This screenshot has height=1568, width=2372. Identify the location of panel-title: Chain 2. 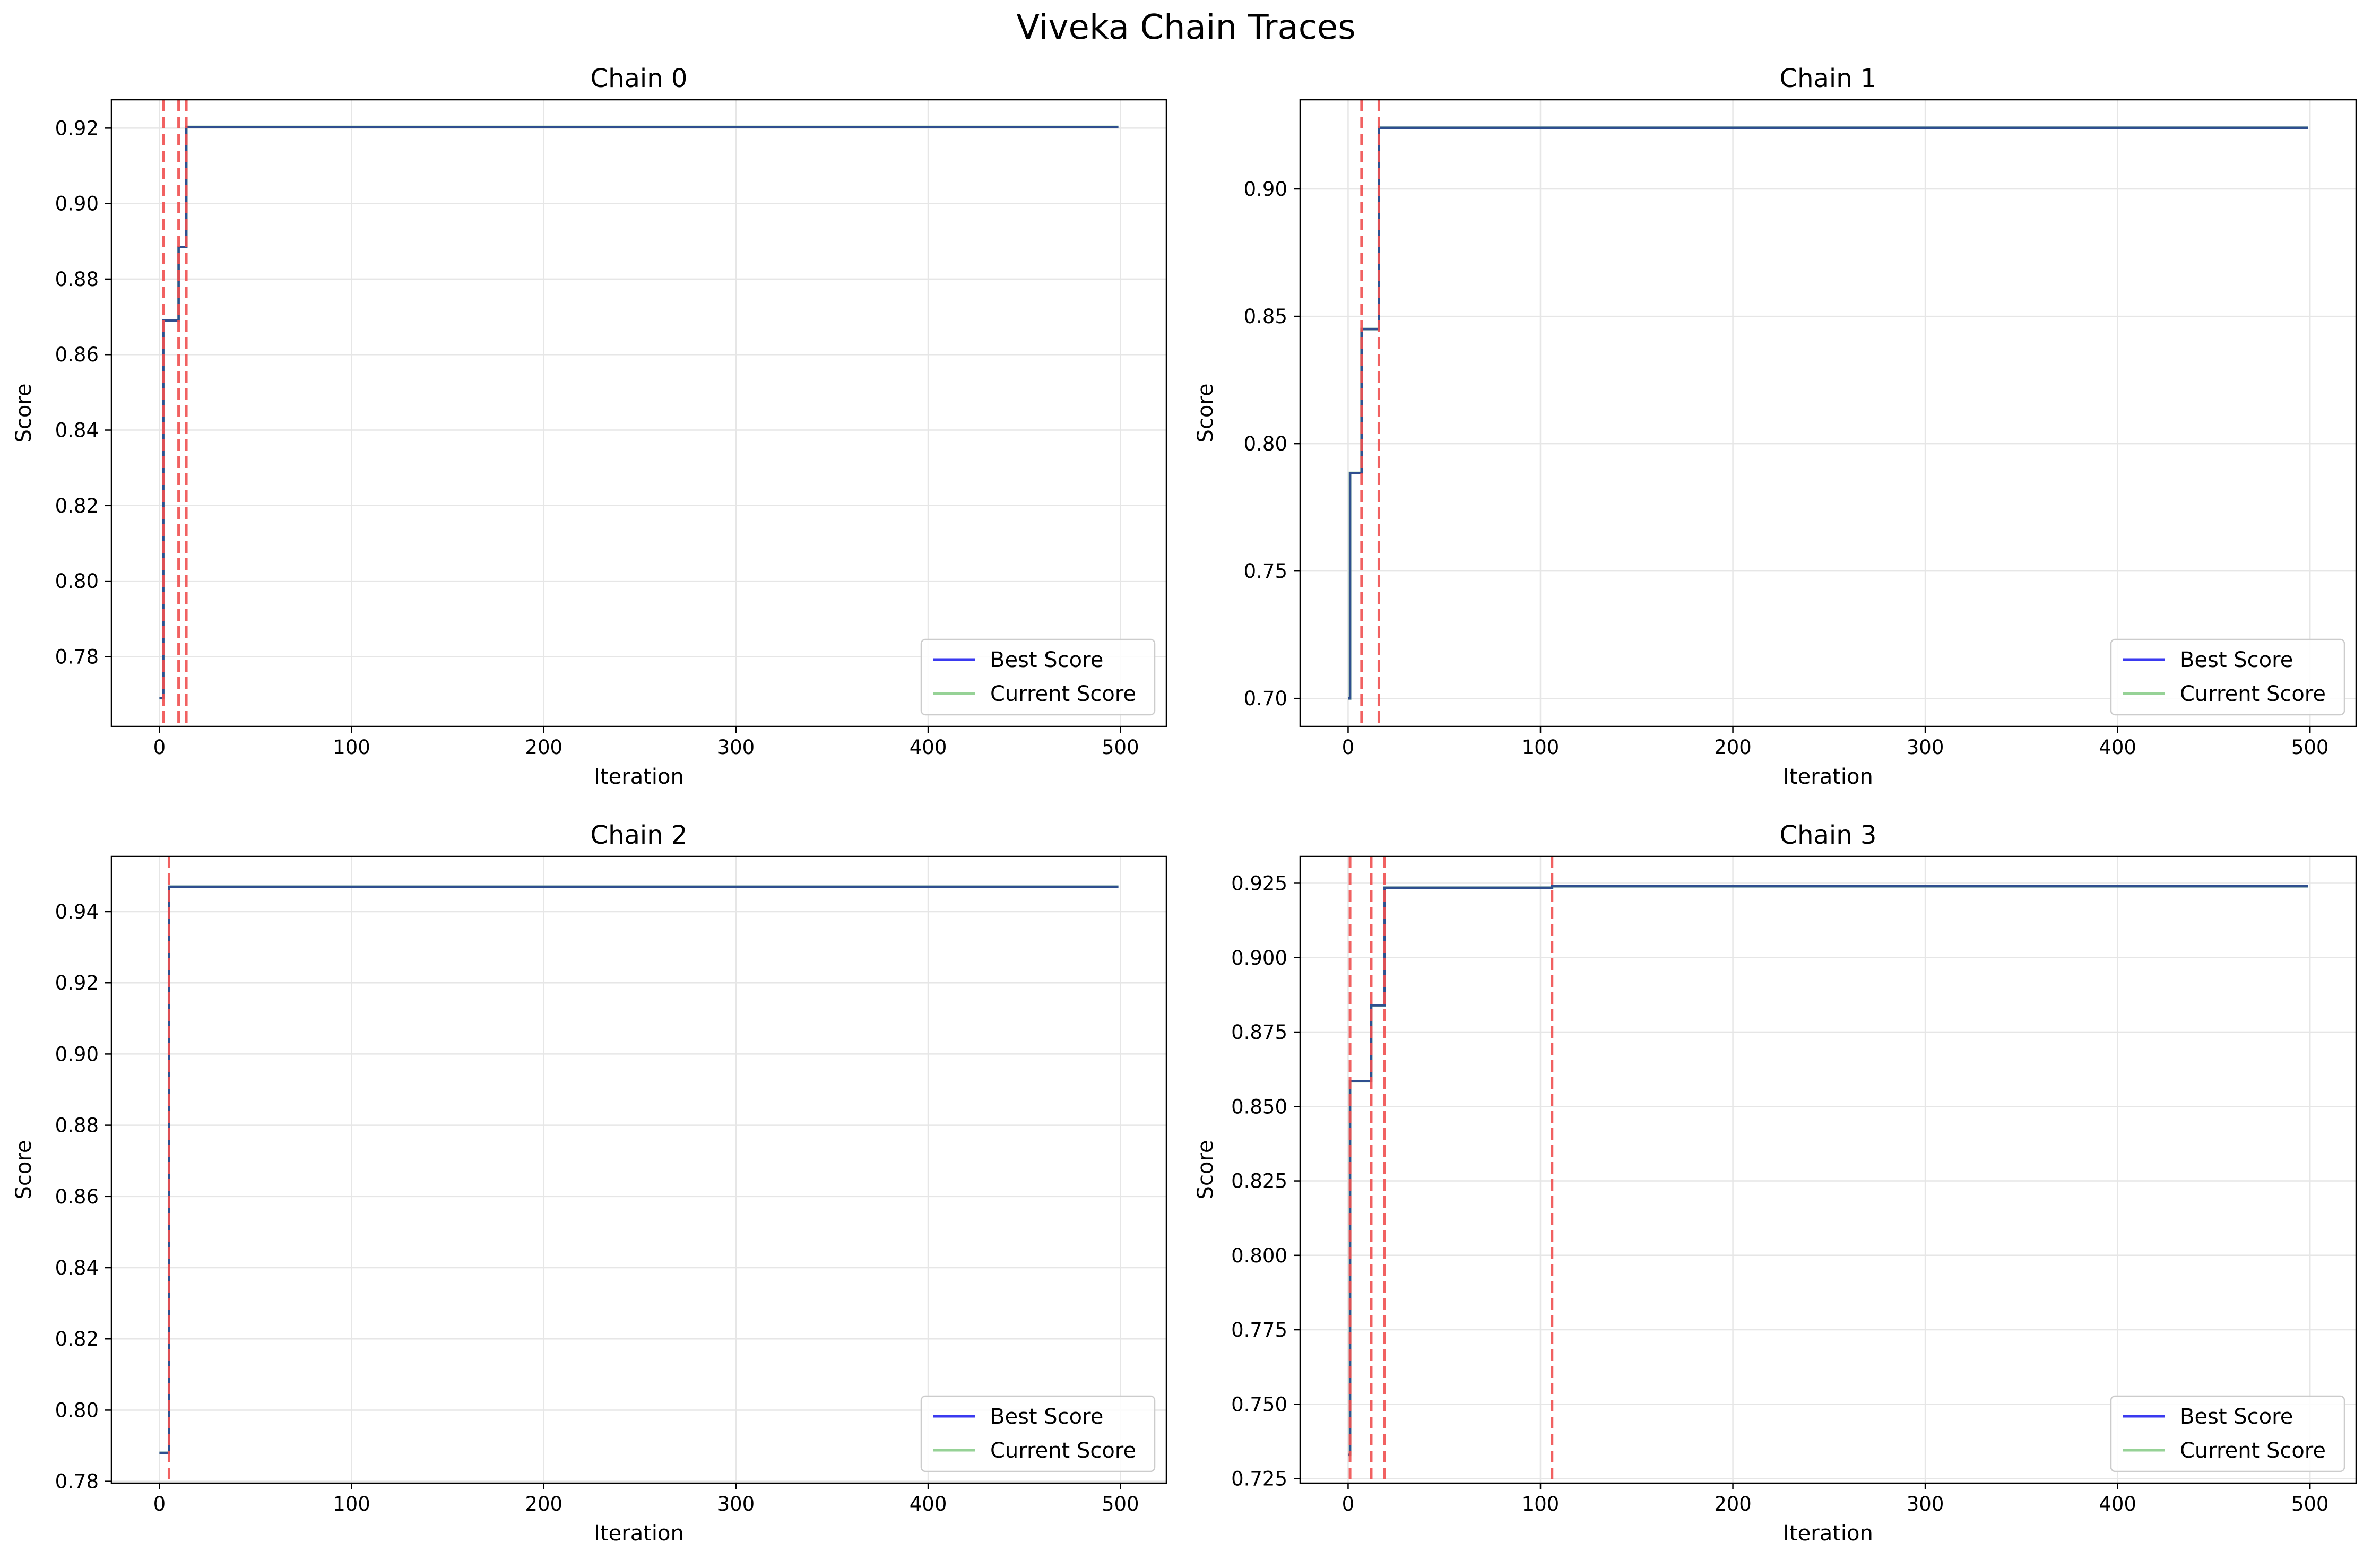
(639, 835).